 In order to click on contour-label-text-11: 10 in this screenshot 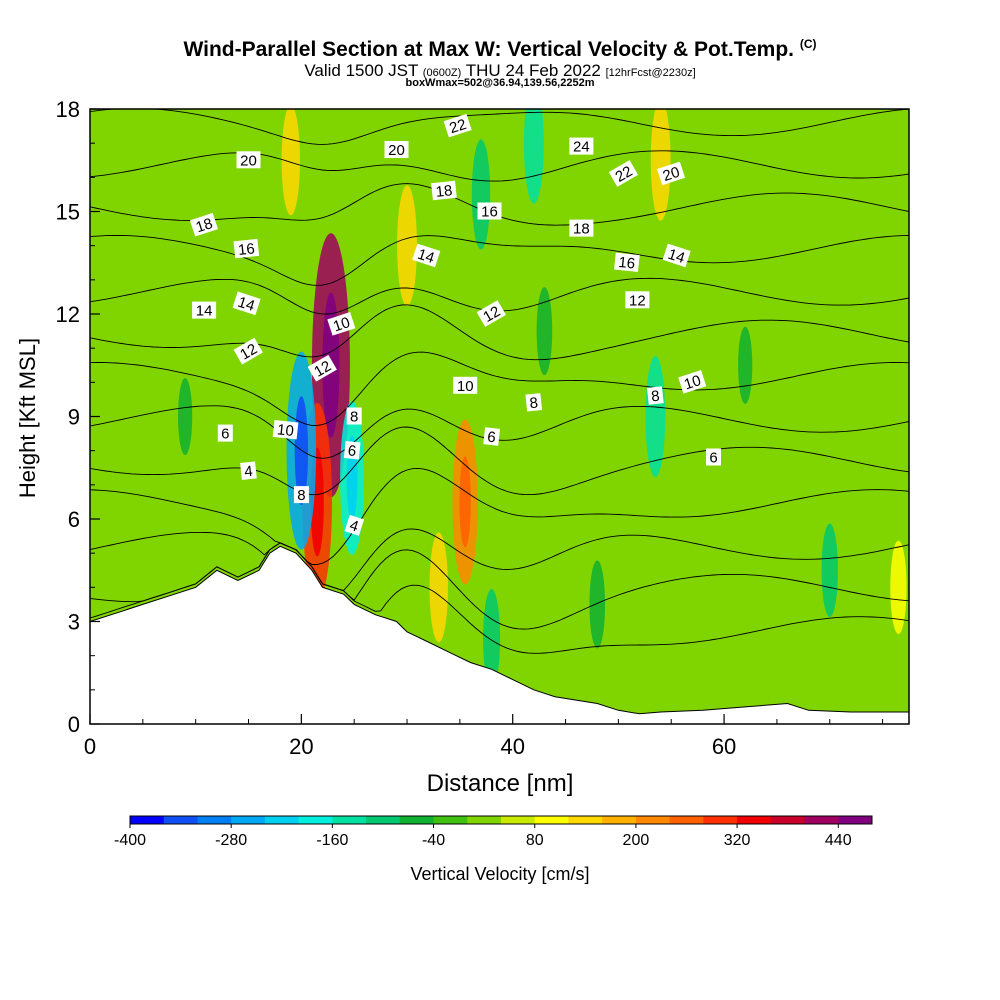, I will do `click(341, 324)`.